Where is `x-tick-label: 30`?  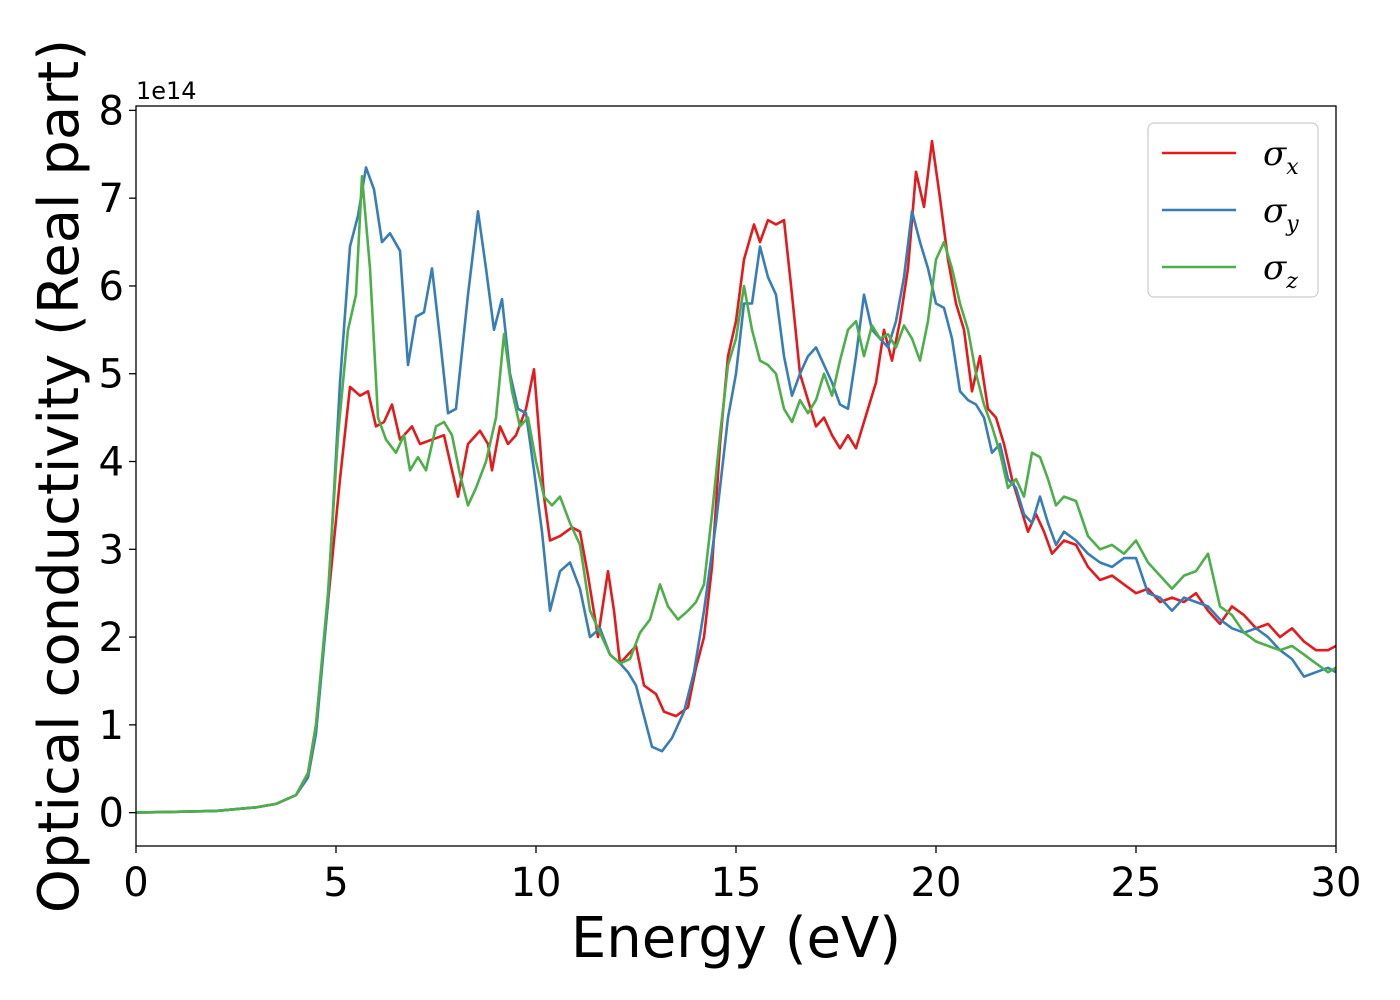
x-tick-label: 30 is located at coordinates (1336, 883).